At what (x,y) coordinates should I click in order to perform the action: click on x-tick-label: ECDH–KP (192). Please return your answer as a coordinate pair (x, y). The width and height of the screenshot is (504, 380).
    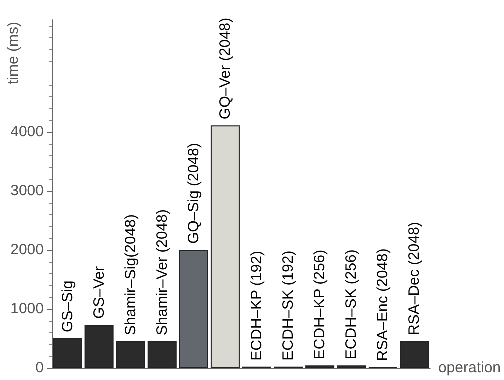
    Looking at the image, I should click on (257, 306).